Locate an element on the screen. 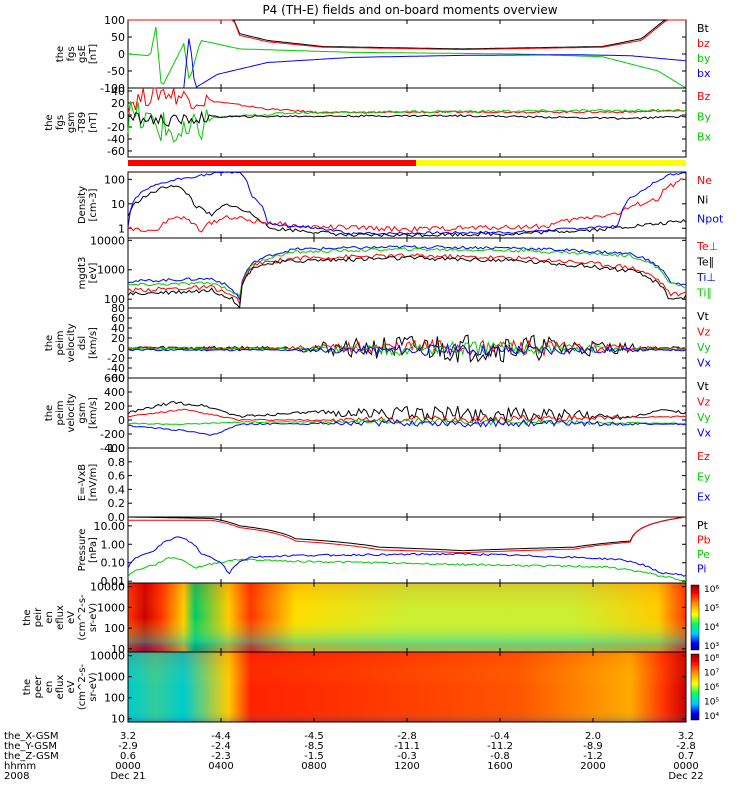  mode-bar is located at coordinates (407, 163).